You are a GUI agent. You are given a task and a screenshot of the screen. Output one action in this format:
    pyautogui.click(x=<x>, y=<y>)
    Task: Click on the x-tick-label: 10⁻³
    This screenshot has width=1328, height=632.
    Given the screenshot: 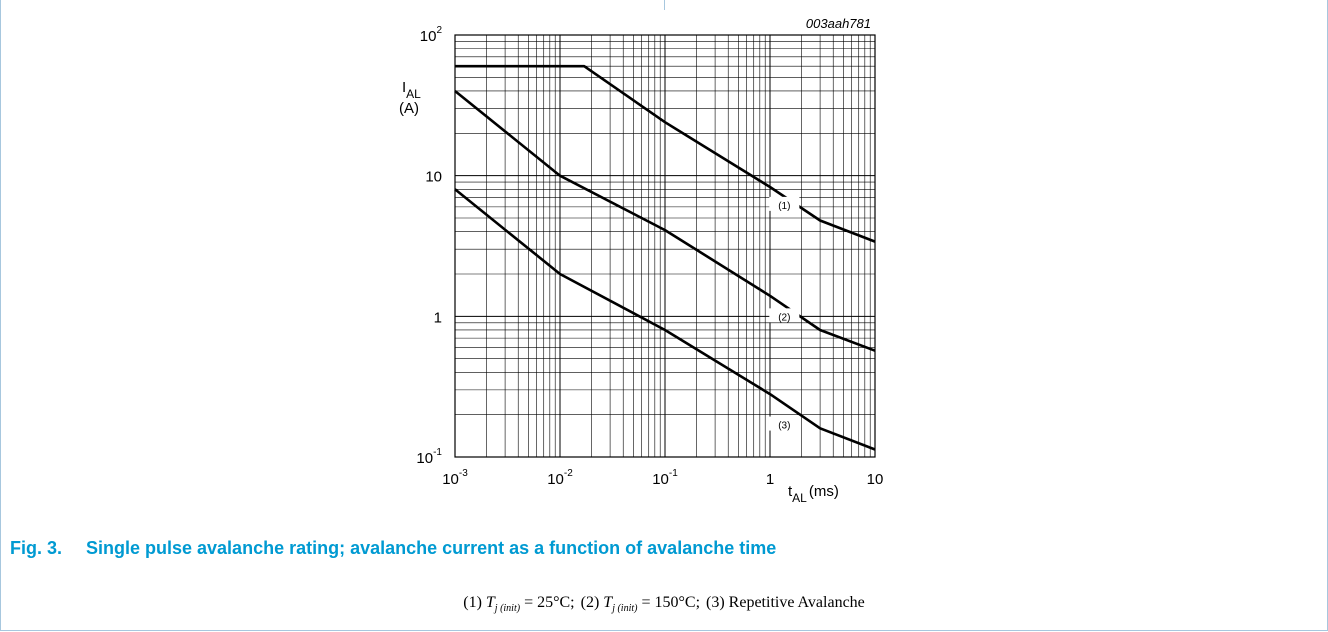 What is the action you would take?
    pyautogui.click(x=455, y=478)
    